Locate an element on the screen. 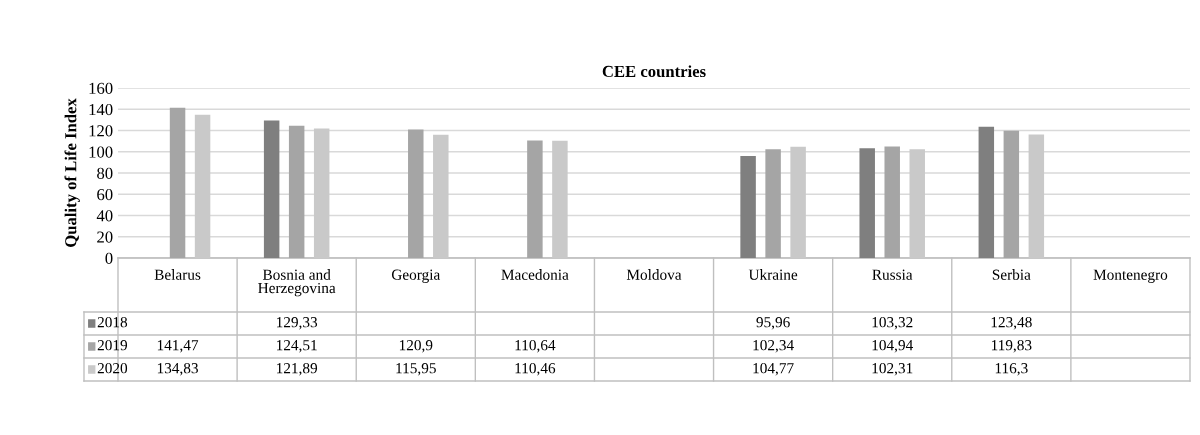 Image resolution: width=1200 pixels, height=435 pixels. y-axis-title: Quality of Life Index is located at coordinates (72, 172).